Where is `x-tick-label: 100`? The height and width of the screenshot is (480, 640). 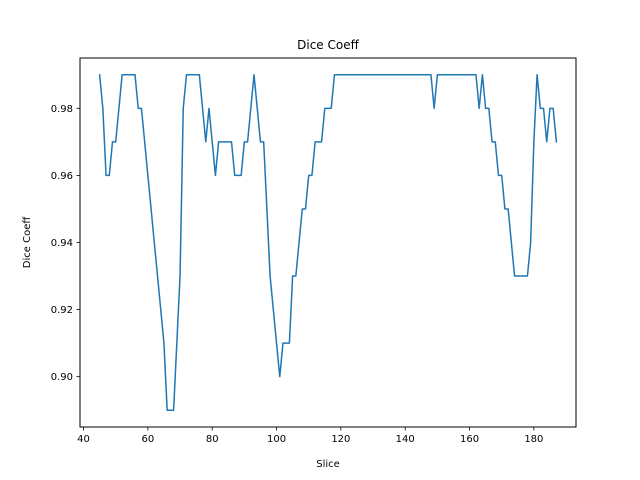 x-tick-label: 100 is located at coordinates (276, 439).